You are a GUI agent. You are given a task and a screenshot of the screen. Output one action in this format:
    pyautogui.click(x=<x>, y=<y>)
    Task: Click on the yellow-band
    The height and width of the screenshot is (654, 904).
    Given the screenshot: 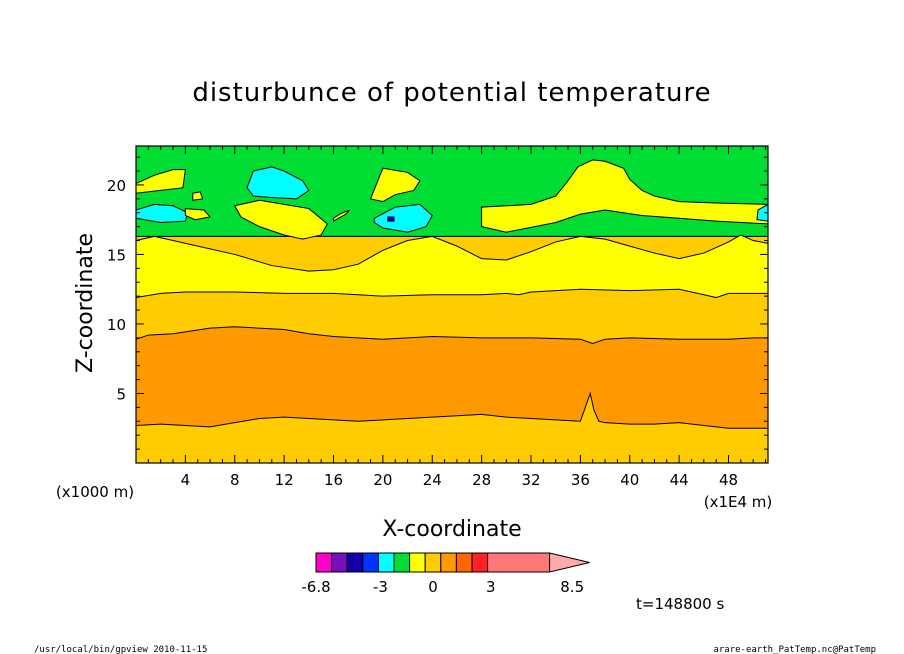 What is the action you would take?
    pyautogui.click(x=452, y=266)
    